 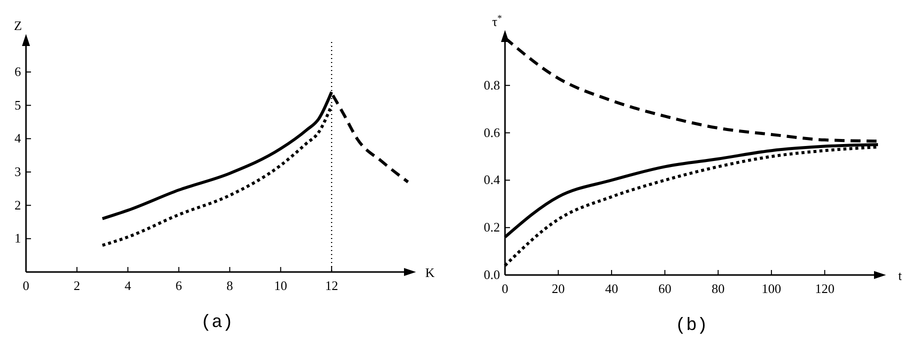 I want to click on y-tick-label: 5, so click(x=17, y=104).